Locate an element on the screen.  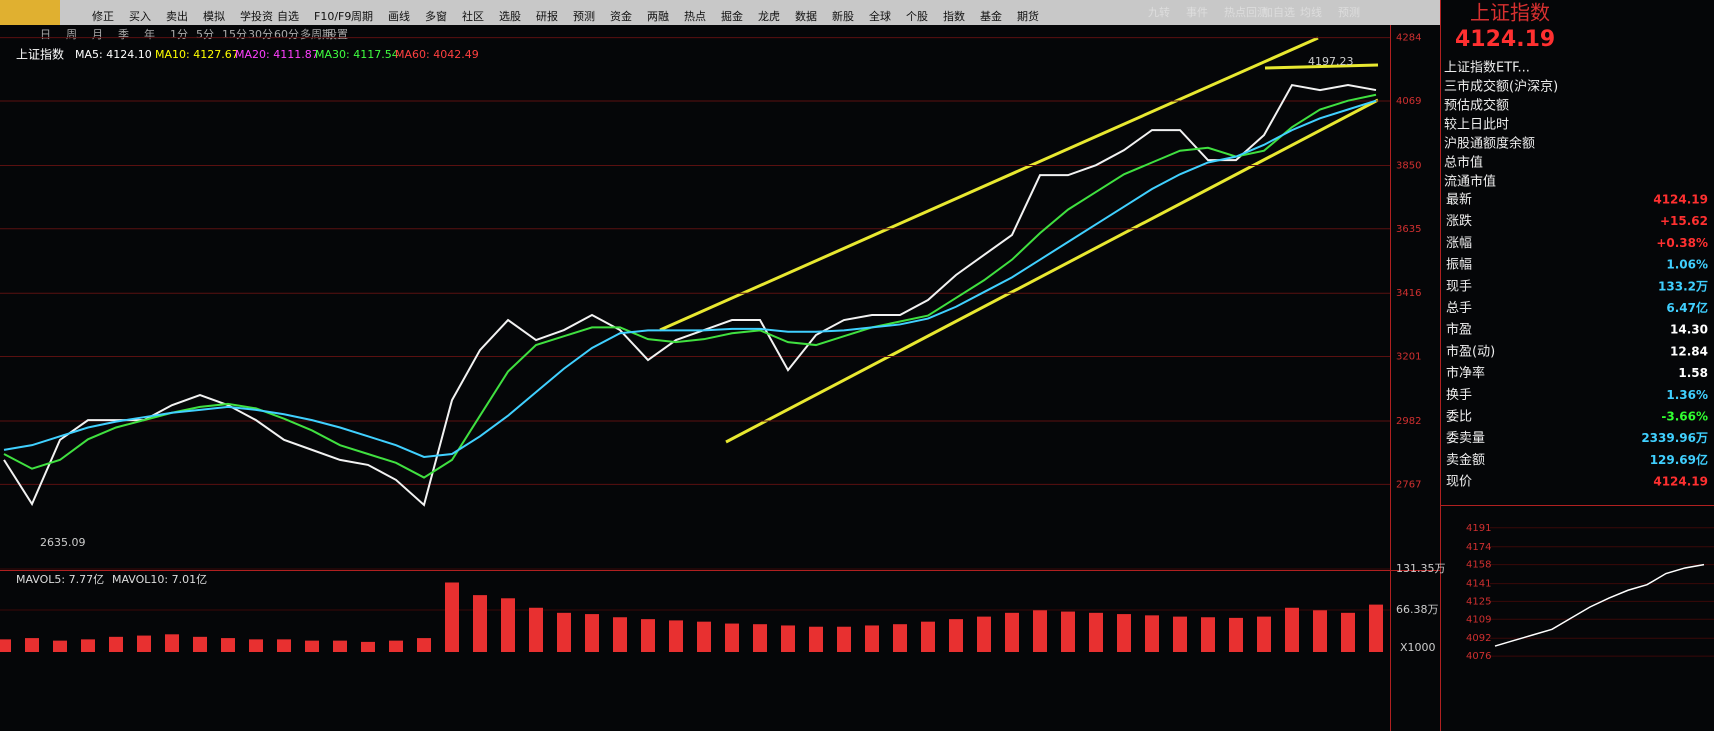
toolbar-item: 数据 is located at coordinates (806, 16).